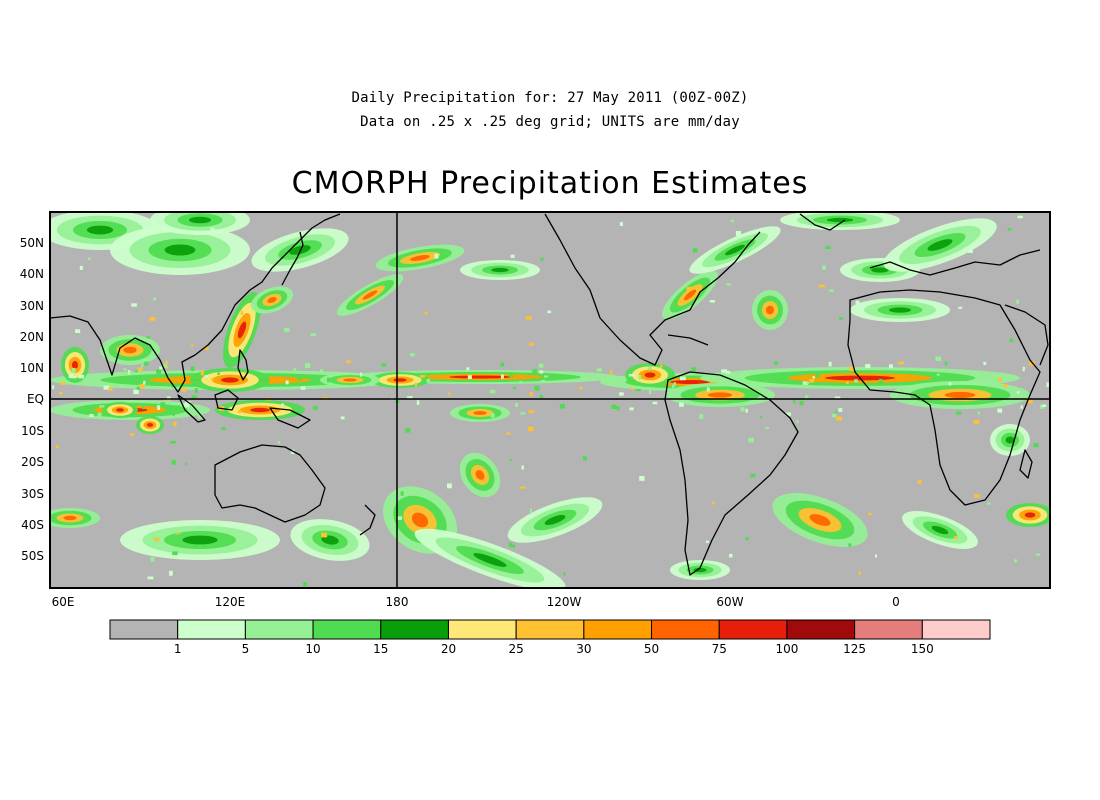 The image size is (1100, 800). What do you see at coordinates (35, 399) in the screenshot?
I see `lat-label-eq: EQ` at bounding box center [35, 399].